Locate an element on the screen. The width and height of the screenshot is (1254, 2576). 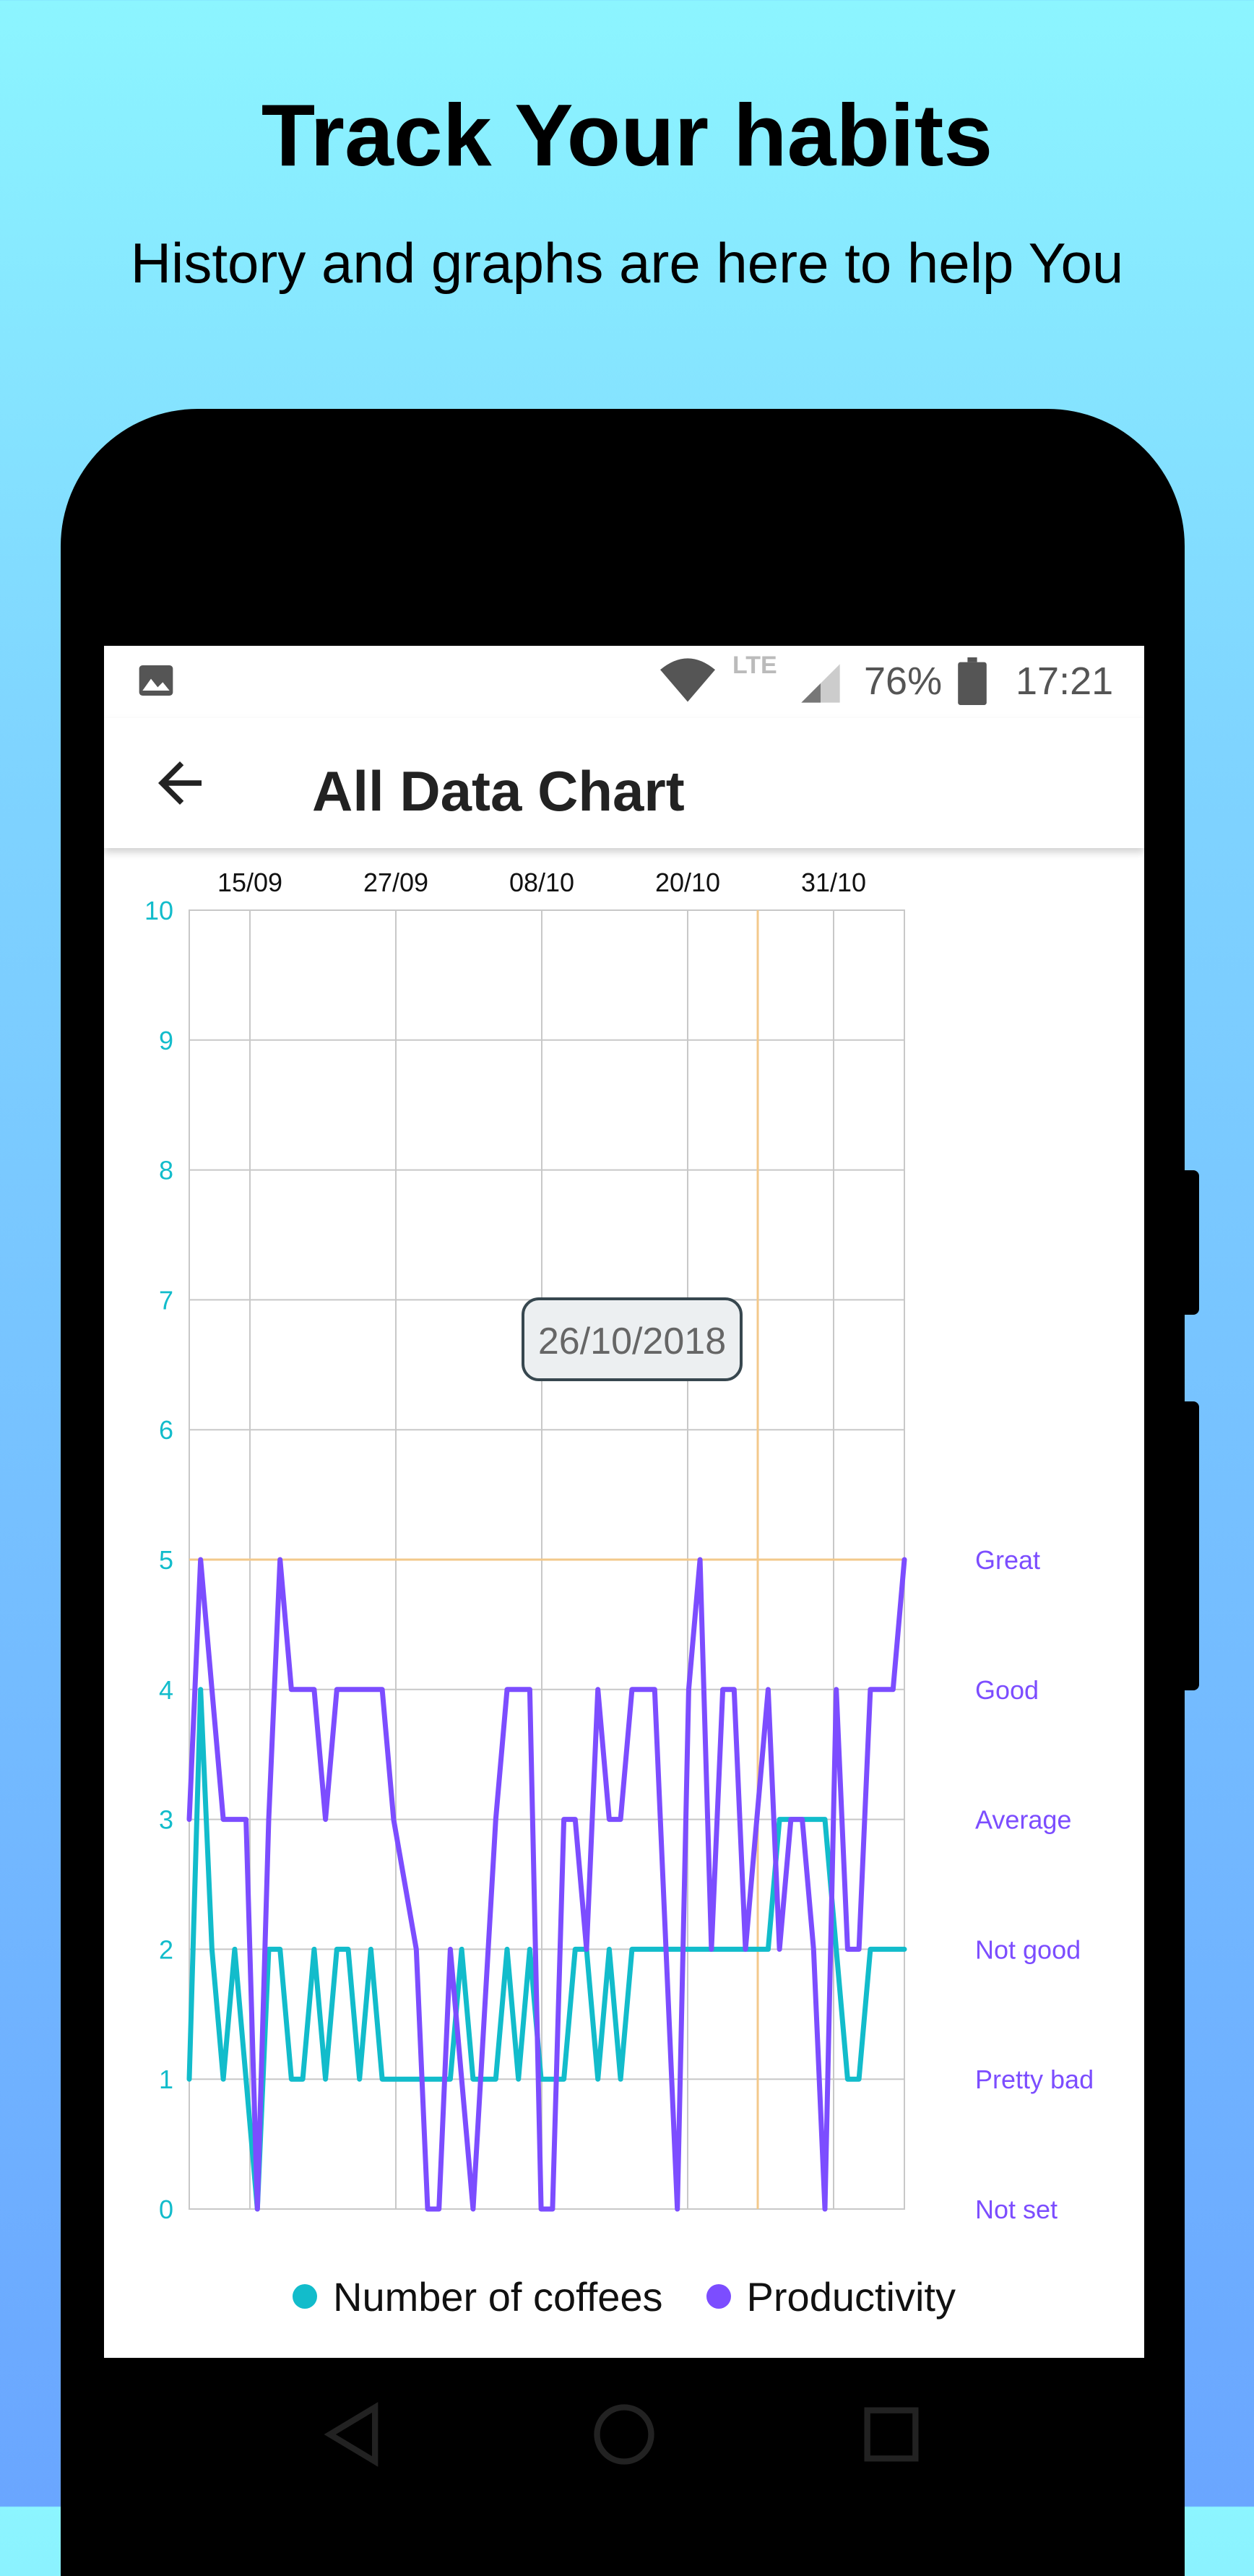
app-bar: All Data Chart is located at coordinates (624, 783).